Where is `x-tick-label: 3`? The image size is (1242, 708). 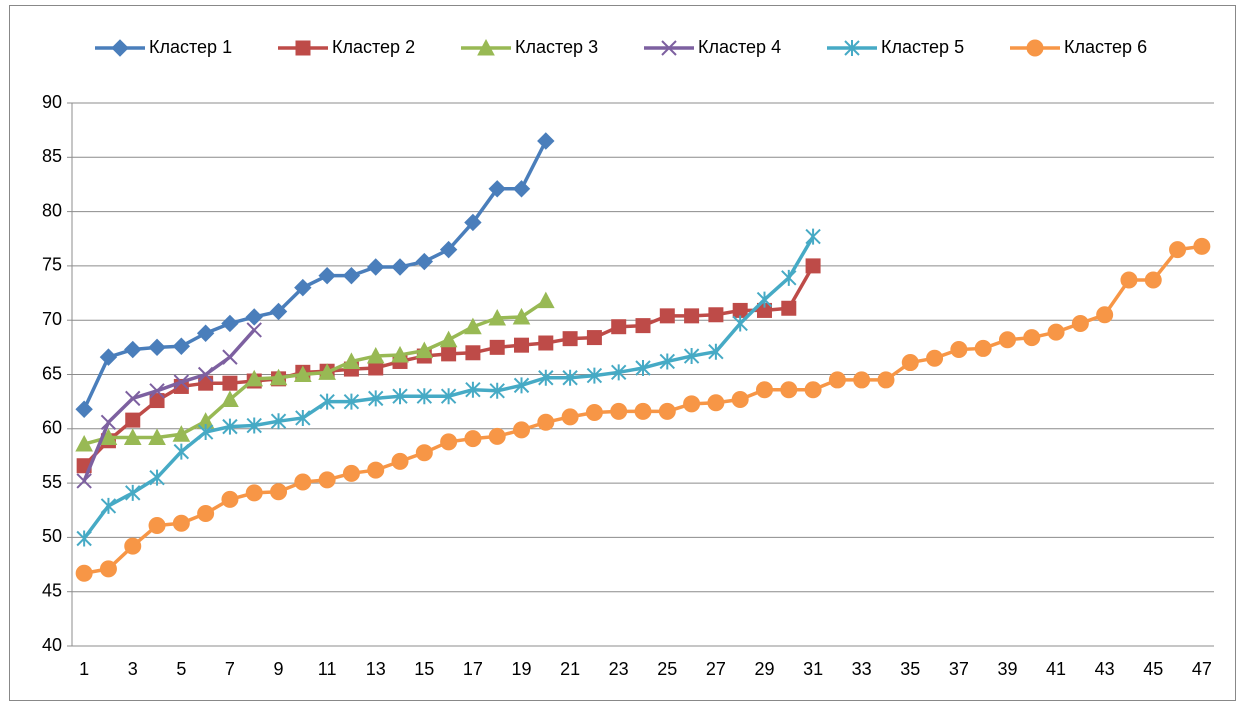 x-tick-label: 3 is located at coordinates (133, 669).